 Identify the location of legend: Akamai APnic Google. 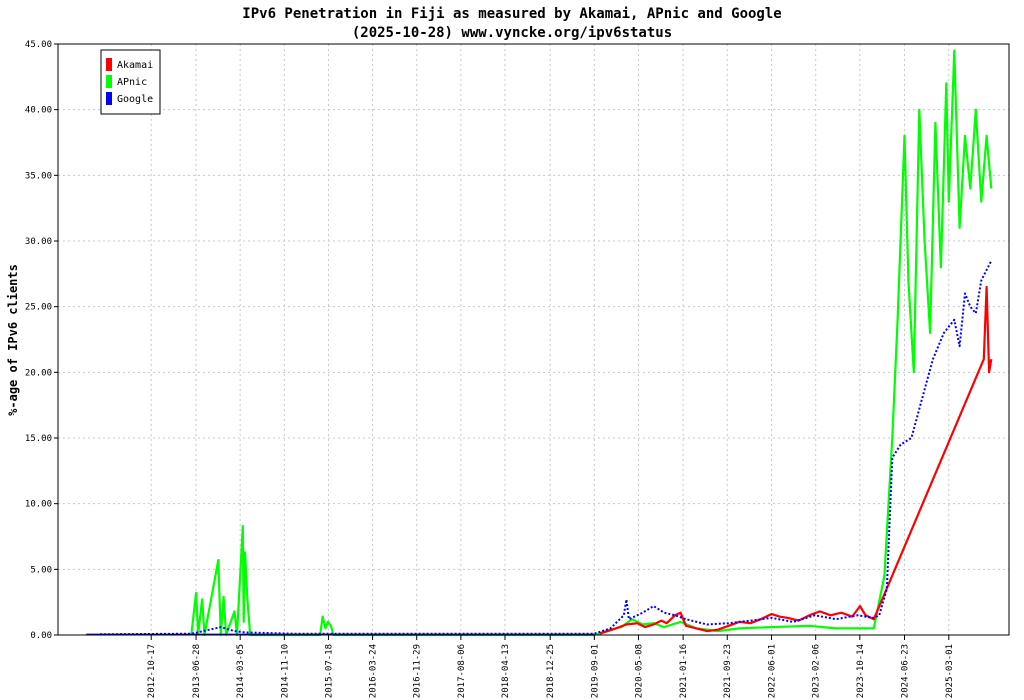
(130, 82).